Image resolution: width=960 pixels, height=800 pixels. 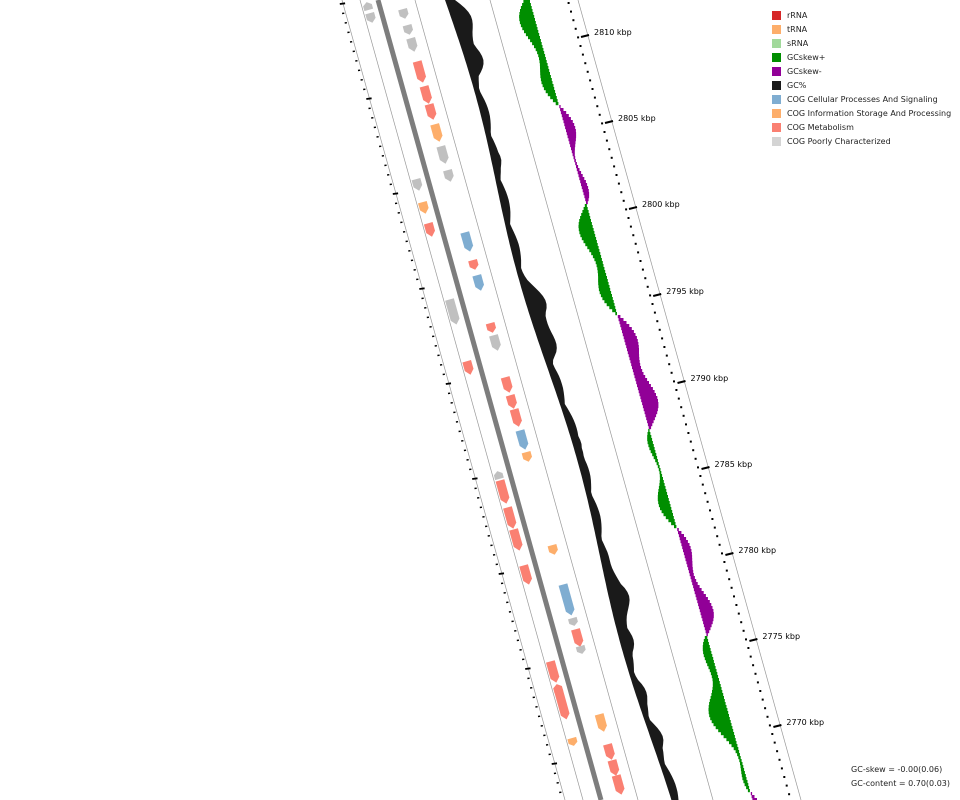 I want to click on legend-label: sRNA, so click(x=798, y=43).